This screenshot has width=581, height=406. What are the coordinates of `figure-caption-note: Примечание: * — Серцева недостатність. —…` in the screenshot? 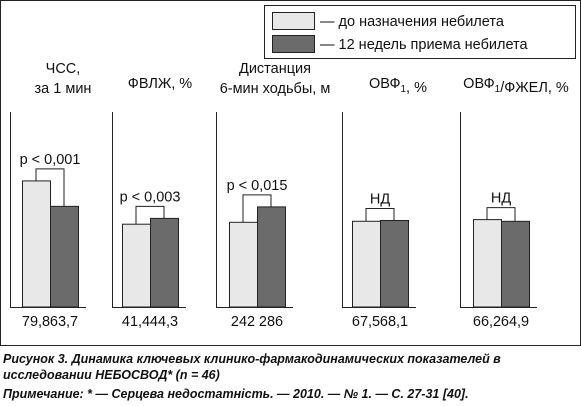 It's located at (236, 394).